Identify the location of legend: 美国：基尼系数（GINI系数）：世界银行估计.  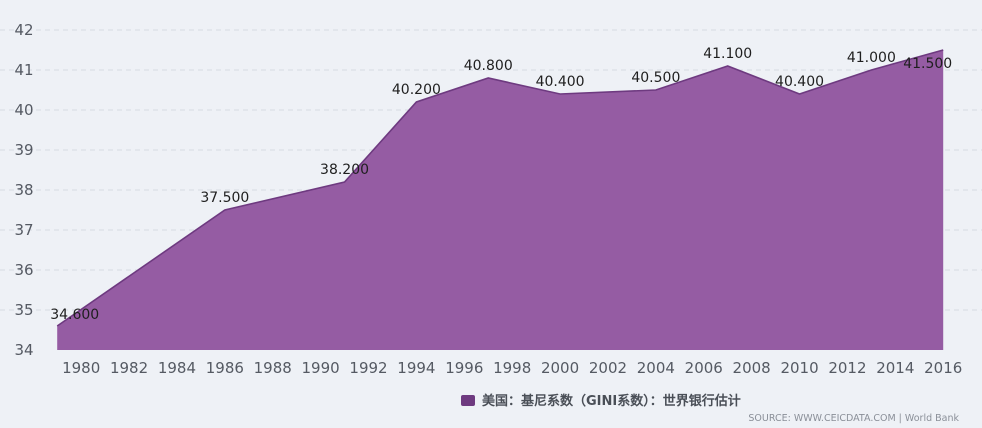
(601, 401).